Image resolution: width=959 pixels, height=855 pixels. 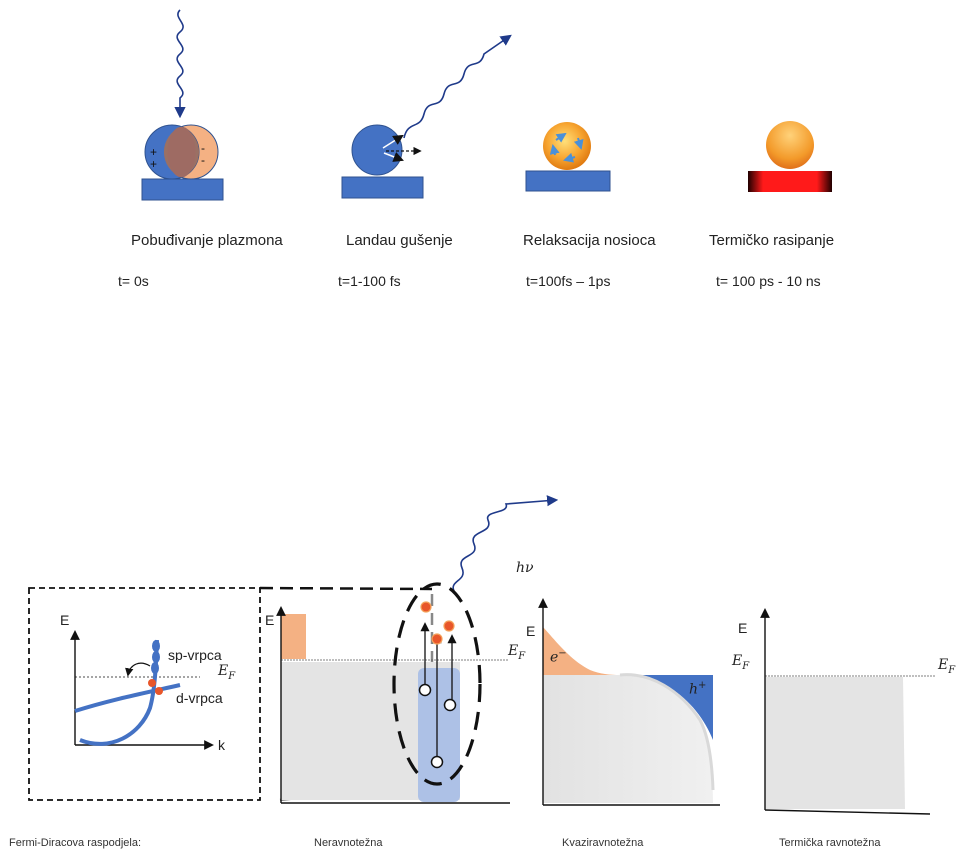 I want to click on band-structure-inset, so click(x=142, y=690).